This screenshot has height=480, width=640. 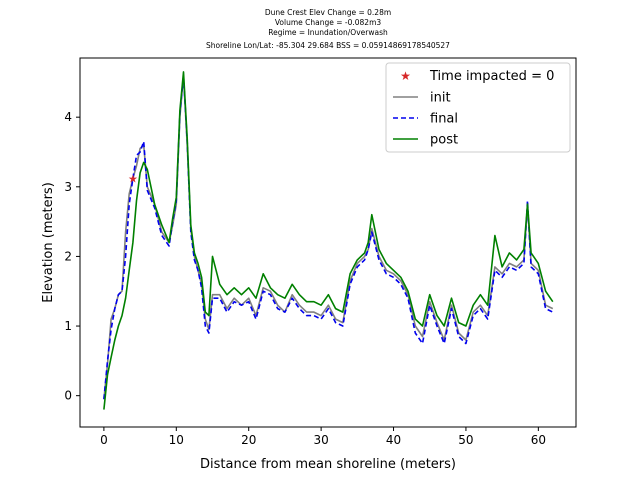 I want to click on legend: ★ Time impacted = 0 init final post, so click(x=478, y=107).